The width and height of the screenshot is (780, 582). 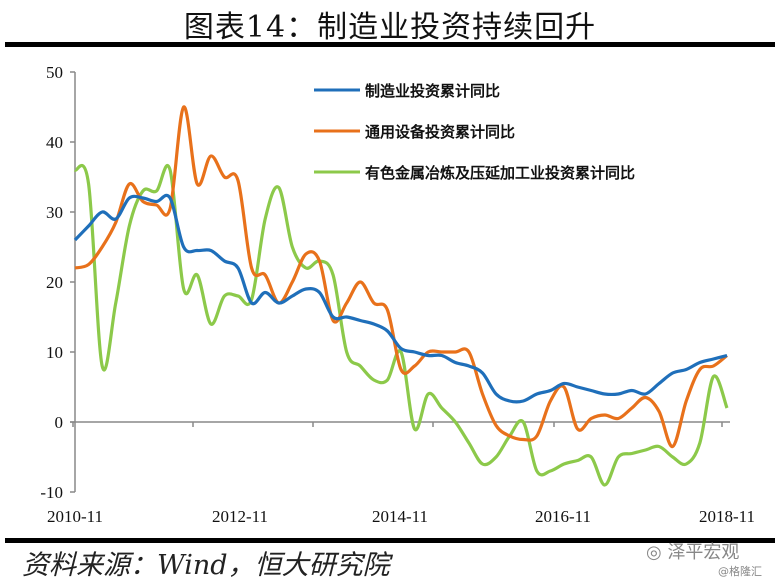 What do you see at coordinates (432, 91) in the screenshot?
I see `legend-label: 制造业投资累计同比` at bounding box center [432, 91].